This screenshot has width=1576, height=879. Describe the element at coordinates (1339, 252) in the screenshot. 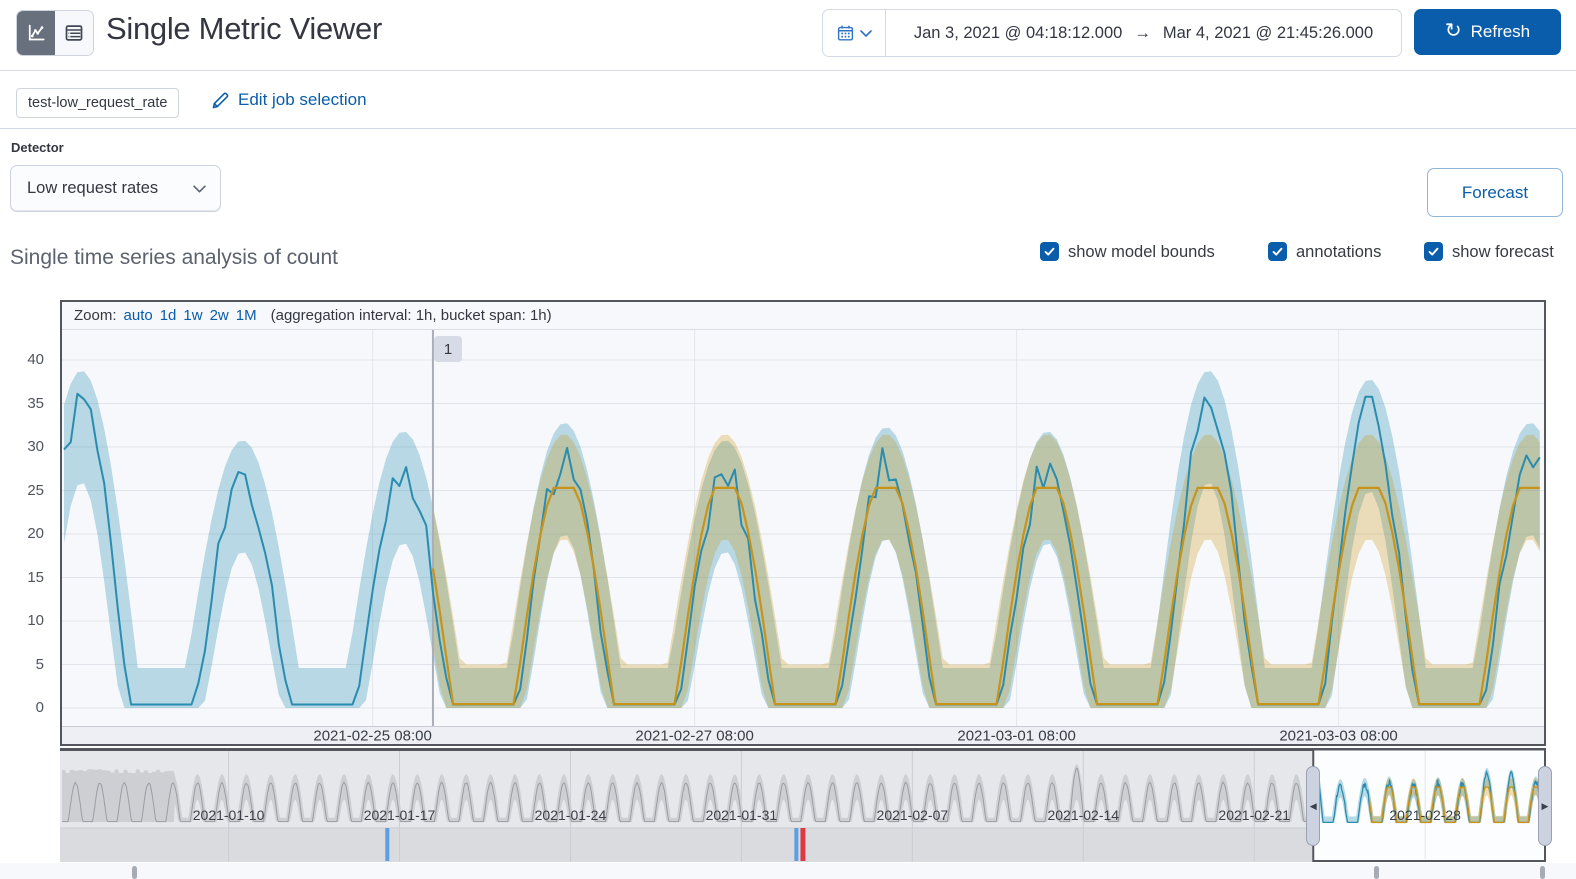

I see `annotations-label: annotations` at that location.